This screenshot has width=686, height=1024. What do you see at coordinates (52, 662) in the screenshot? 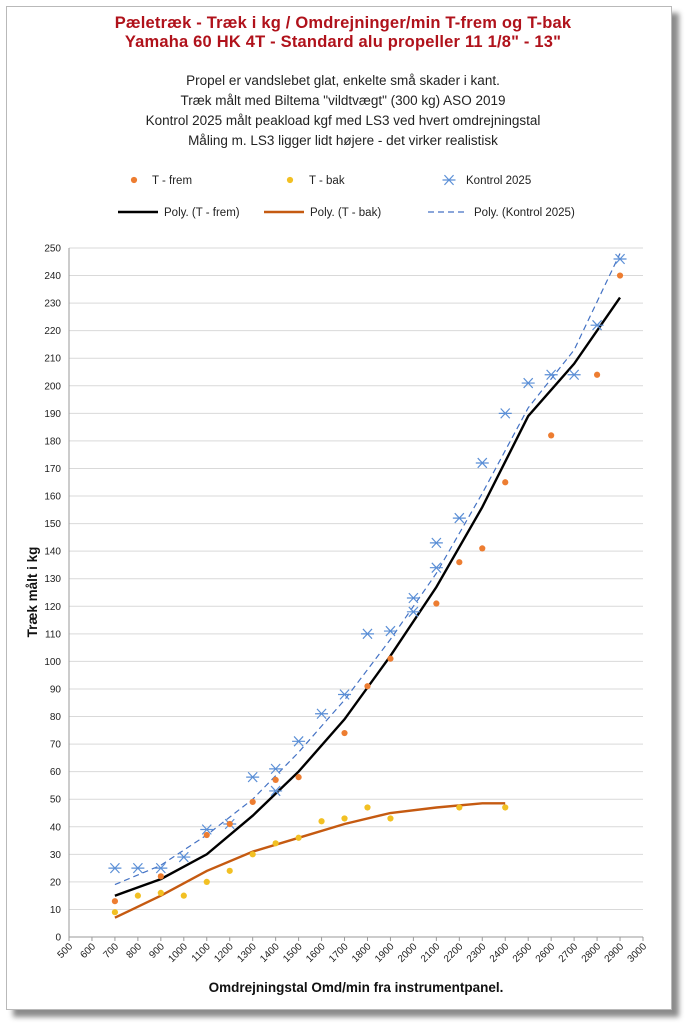
I see `y-tick-label: 100` at bounding box center [52, 662].